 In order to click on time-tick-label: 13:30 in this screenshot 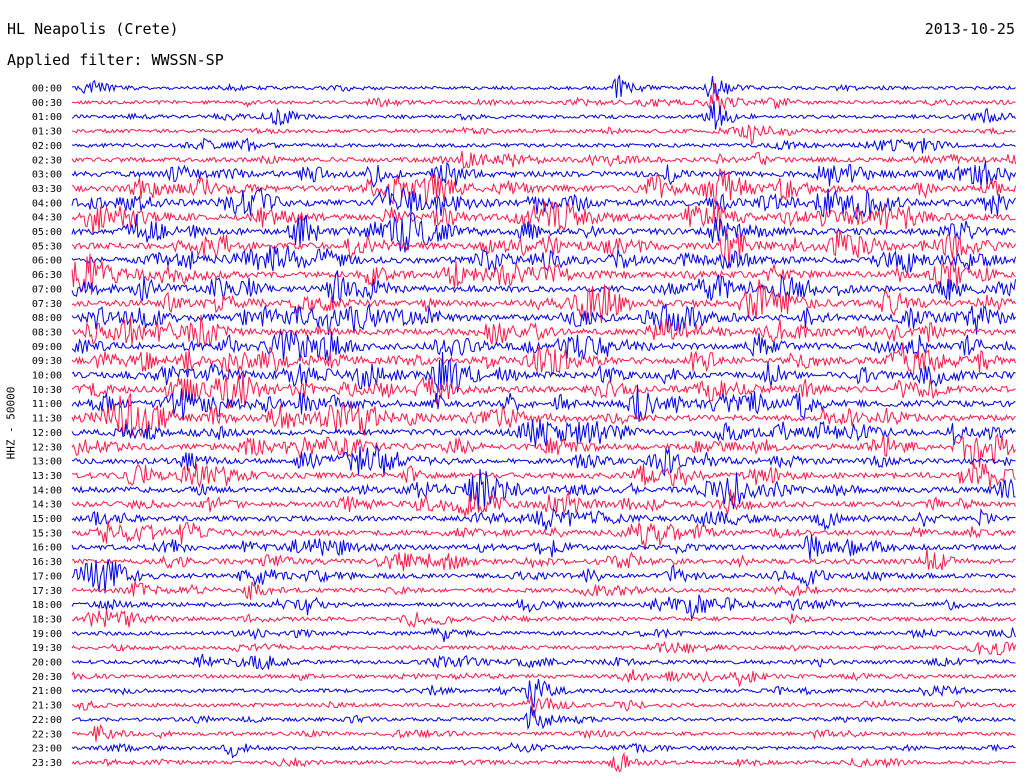, I will do `click(47, 476)`.